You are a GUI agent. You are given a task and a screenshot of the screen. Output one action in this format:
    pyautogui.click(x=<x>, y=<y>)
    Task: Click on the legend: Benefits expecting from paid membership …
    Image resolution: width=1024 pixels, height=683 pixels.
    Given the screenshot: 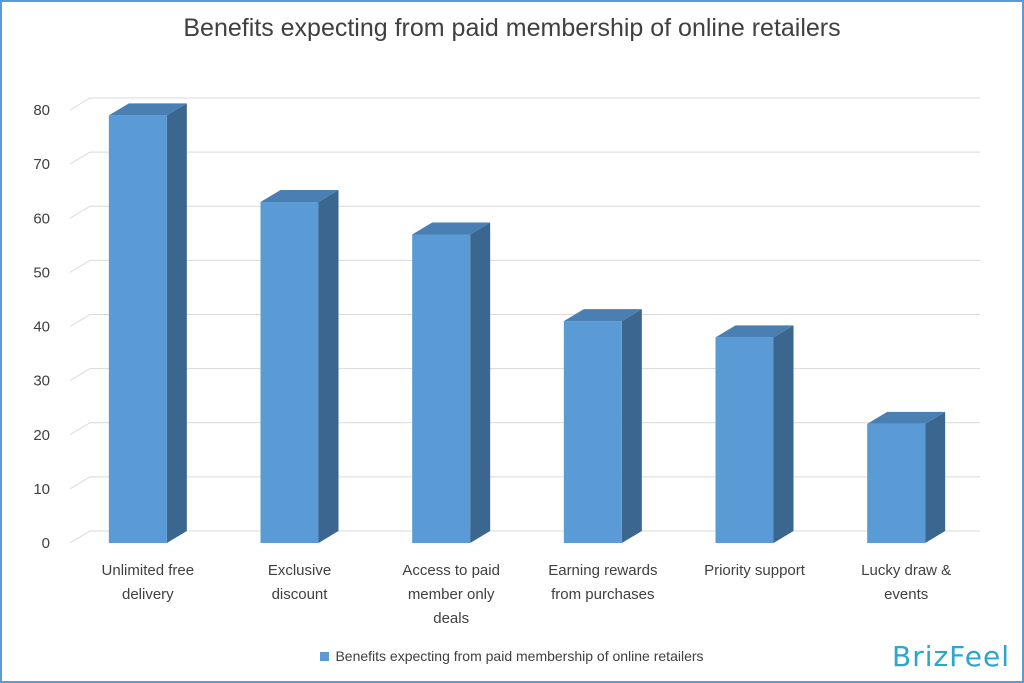 What is the action you would take?
    pyautogui.click(x=512, y=656)
    